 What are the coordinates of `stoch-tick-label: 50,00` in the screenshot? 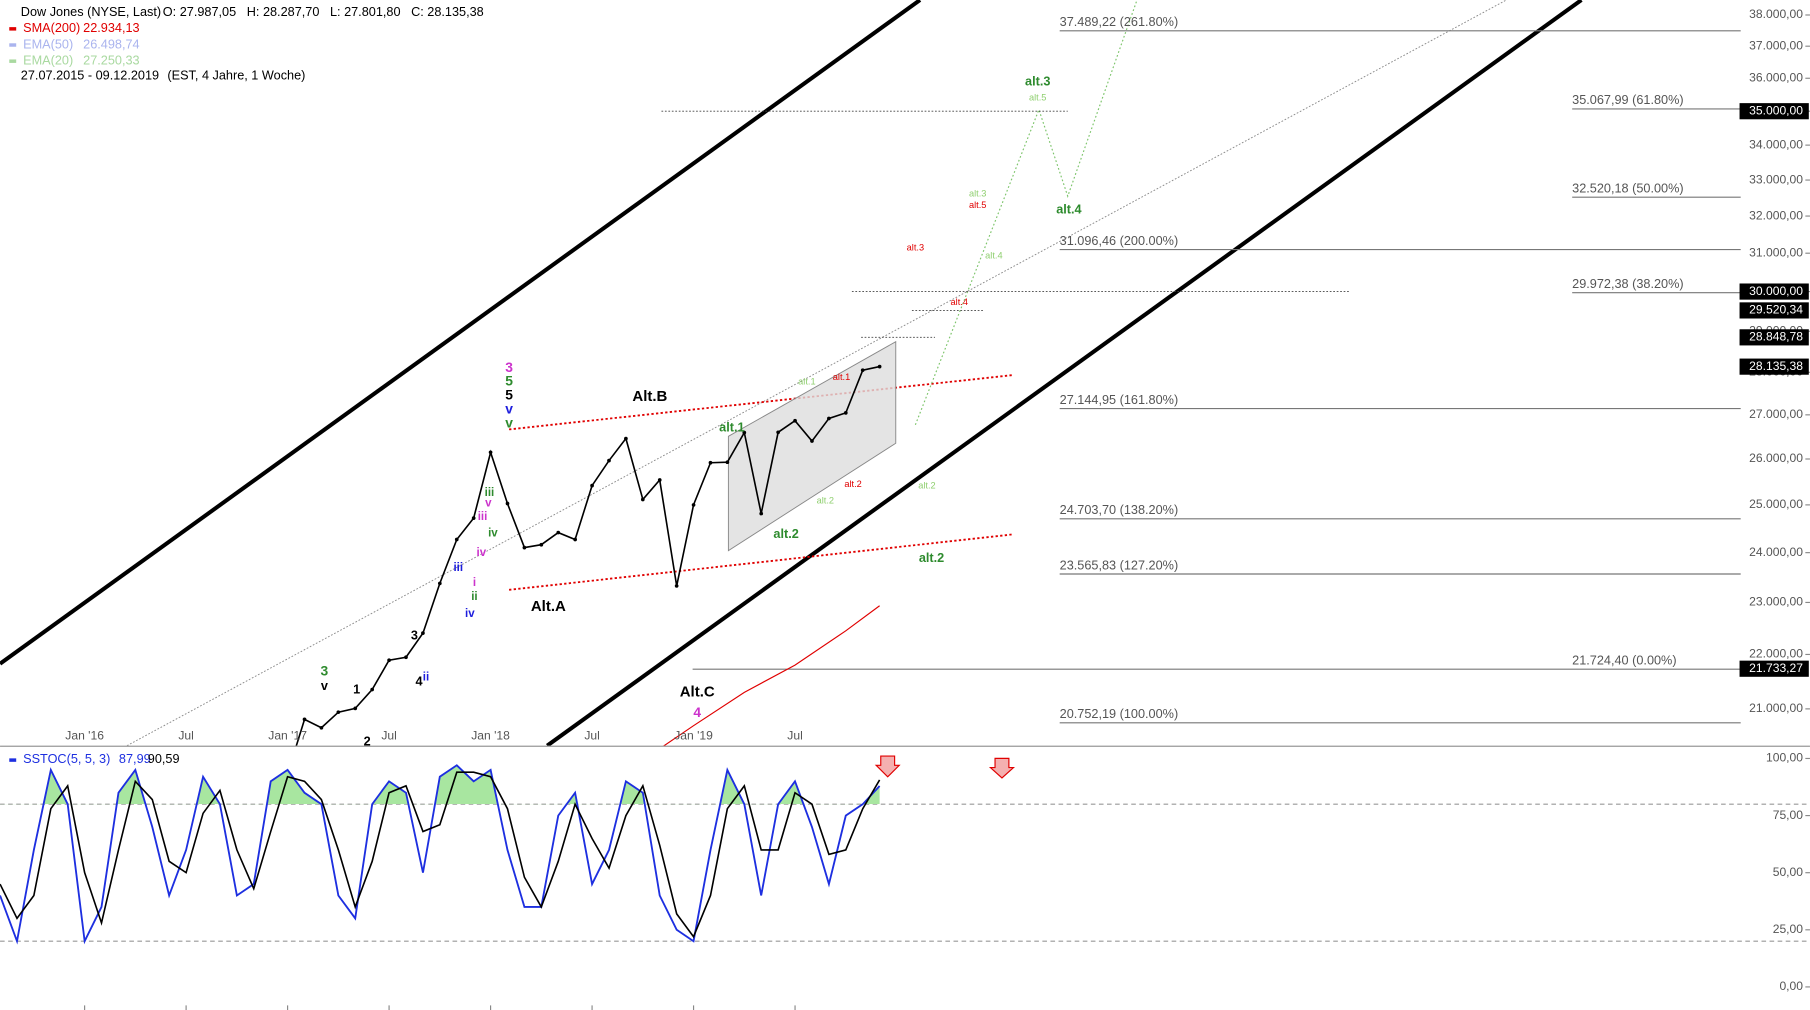 It's located at (1788, 872).